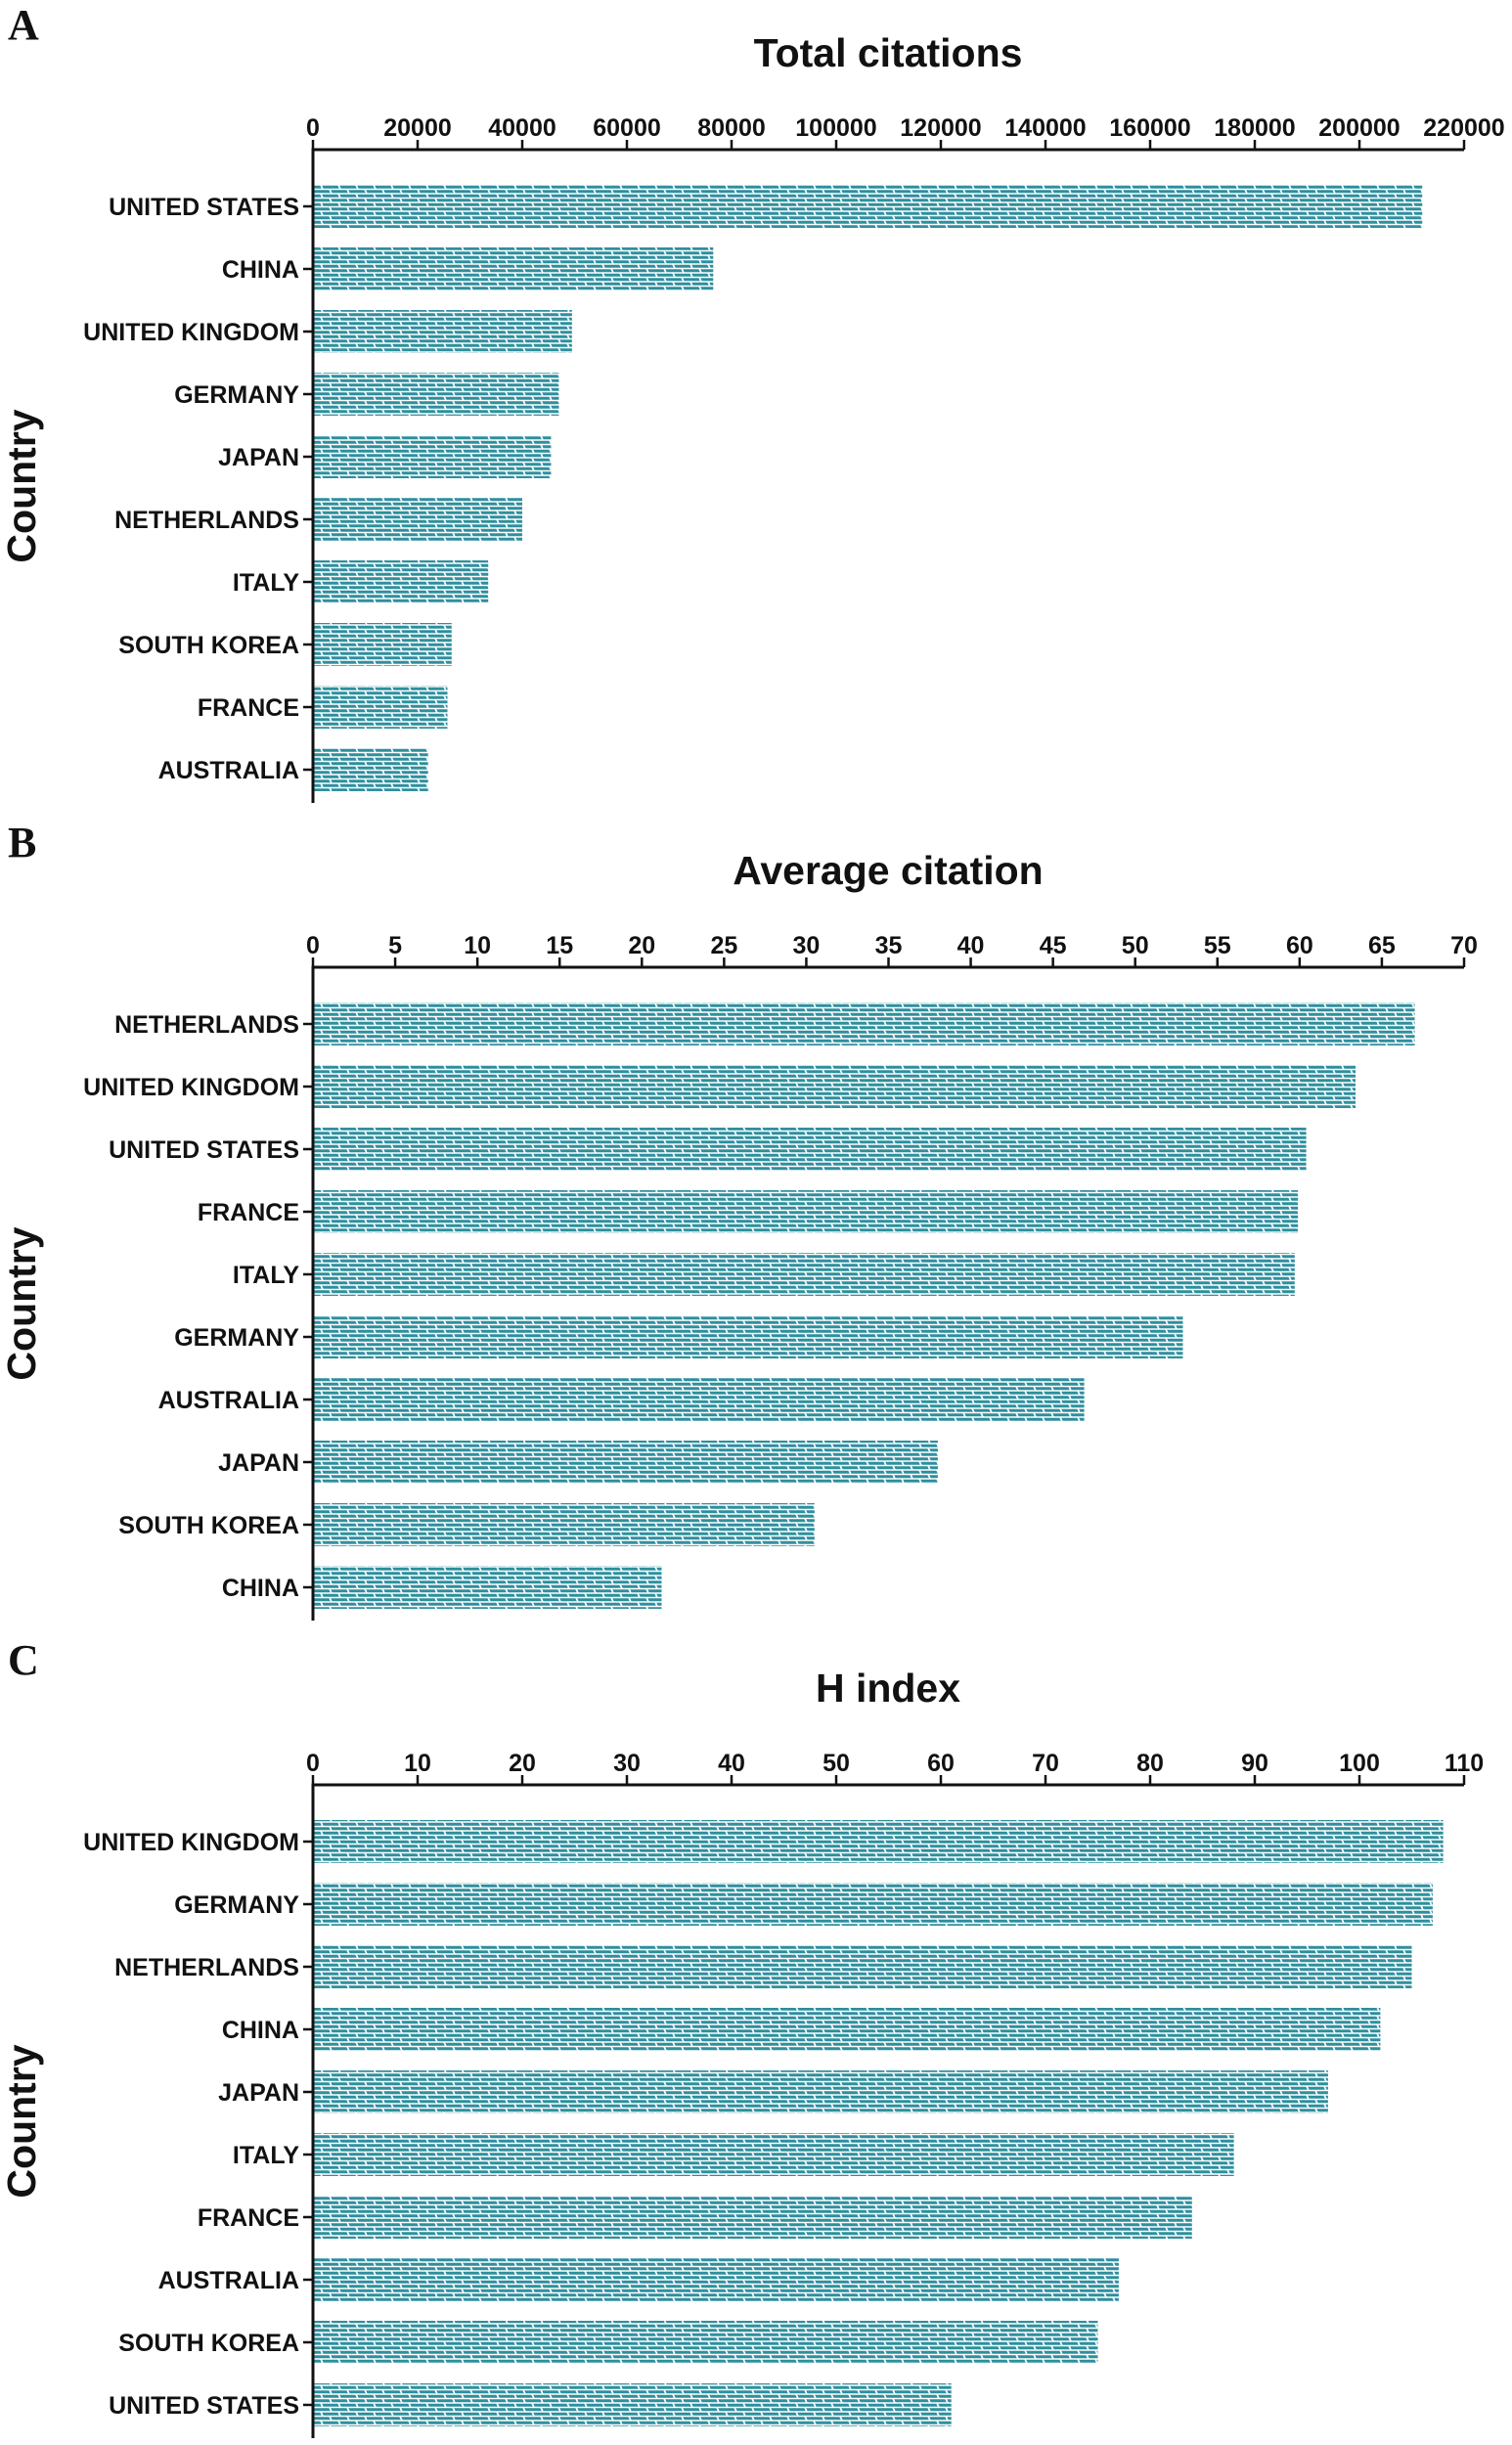  I want to click on x-tick-label: 65, so click(1382, 945).